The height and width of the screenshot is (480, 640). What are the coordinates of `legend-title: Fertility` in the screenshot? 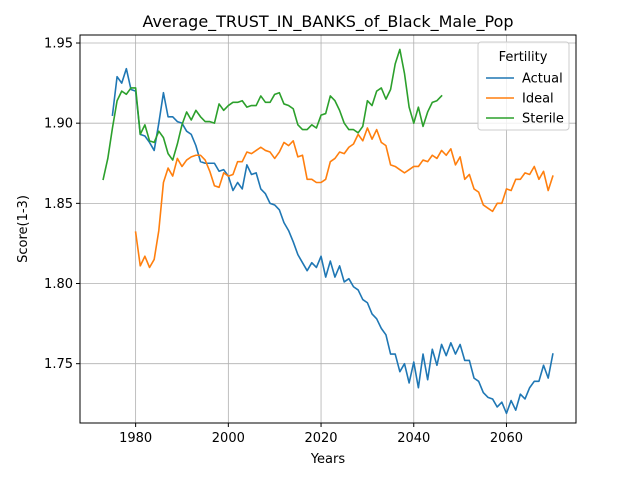 It's located at (523, 57).